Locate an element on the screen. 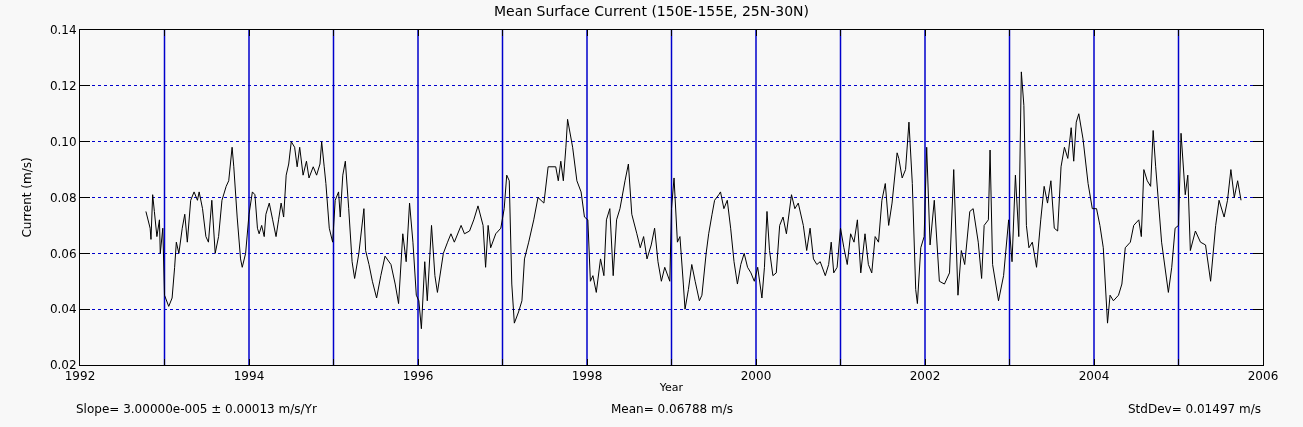 Image resolution: width=1303 pixels, height=427 pixels. y-tick-label: 0.12 is located at coordinates (63, 86).